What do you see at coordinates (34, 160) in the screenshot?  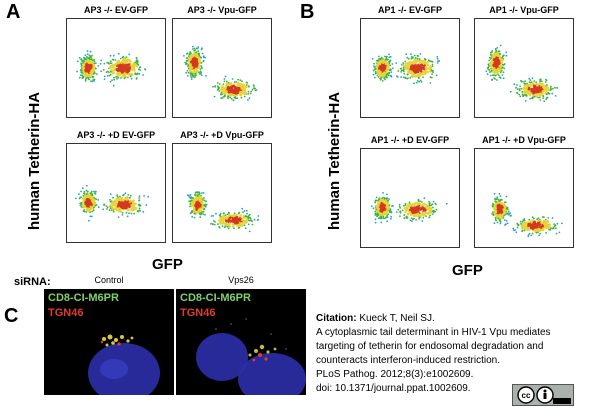 I see `panel-a-y-axis-label: human Tetherin-HA` at bounding box center [34, 160].